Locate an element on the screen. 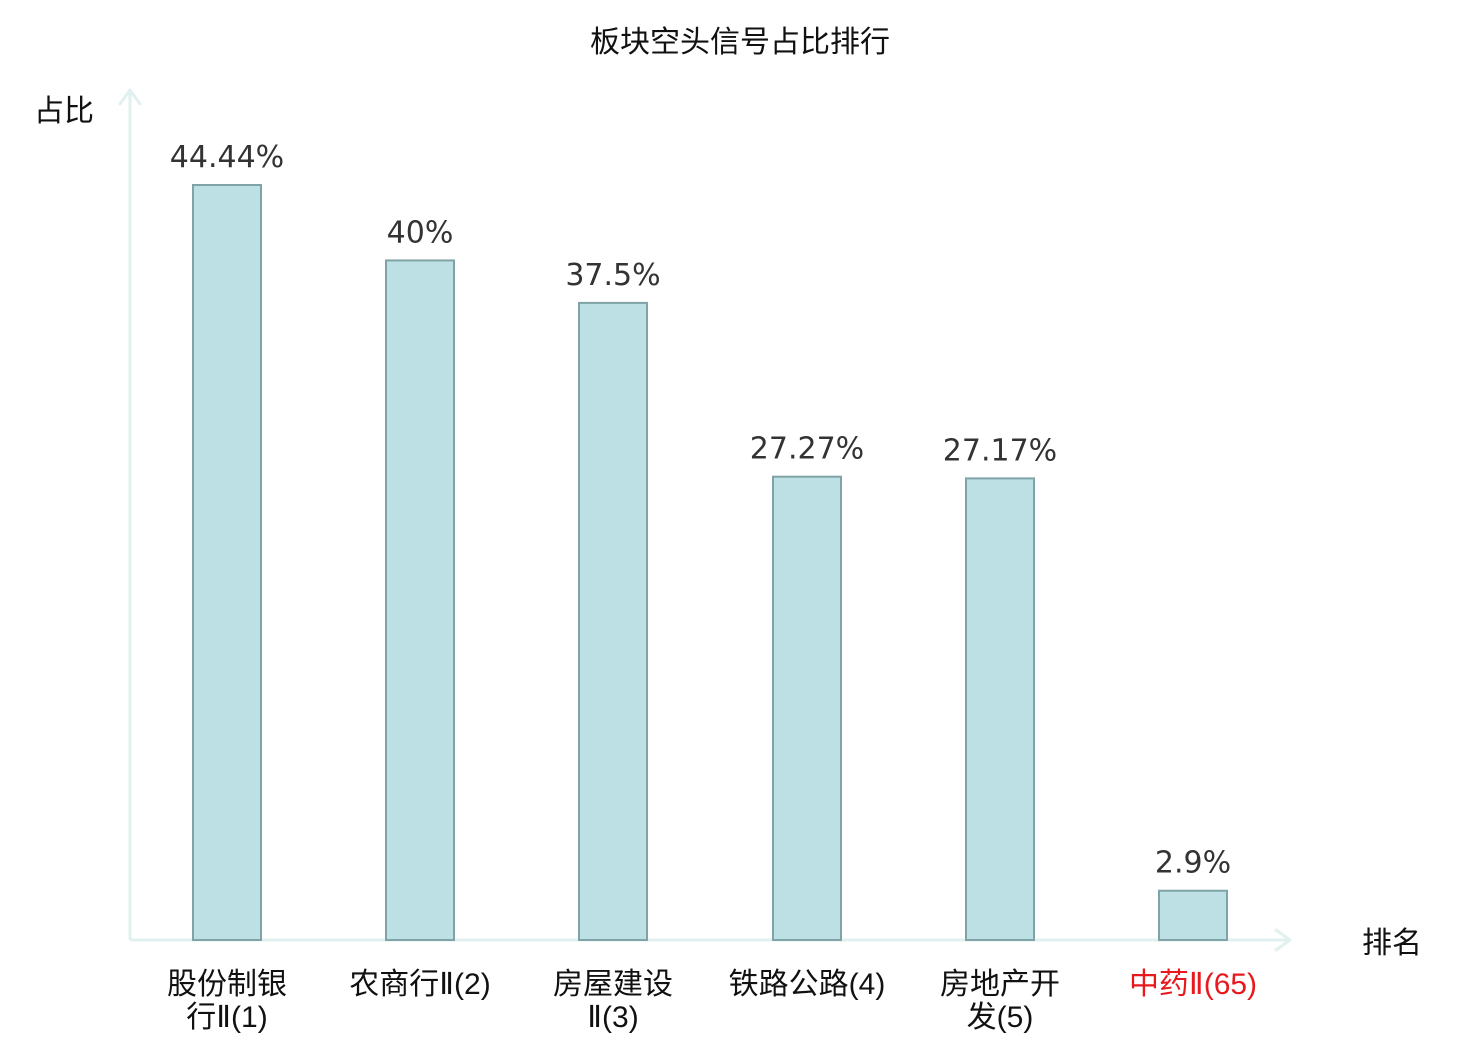  value-label: 44.44% is located at coordinates (227, 157).